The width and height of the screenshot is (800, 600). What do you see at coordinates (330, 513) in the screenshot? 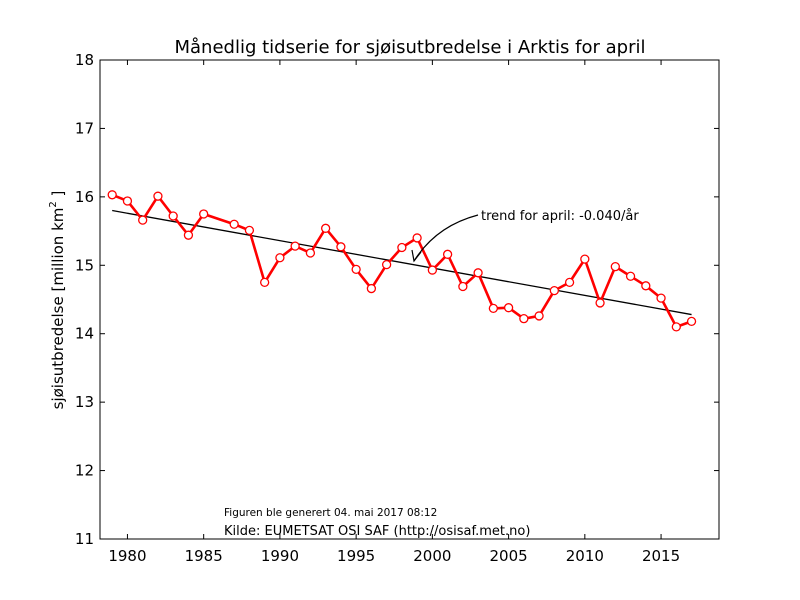
I see `generated-note: Figuren ble generert 04. mai 2017 08:12` at bounding box center [330, 513].